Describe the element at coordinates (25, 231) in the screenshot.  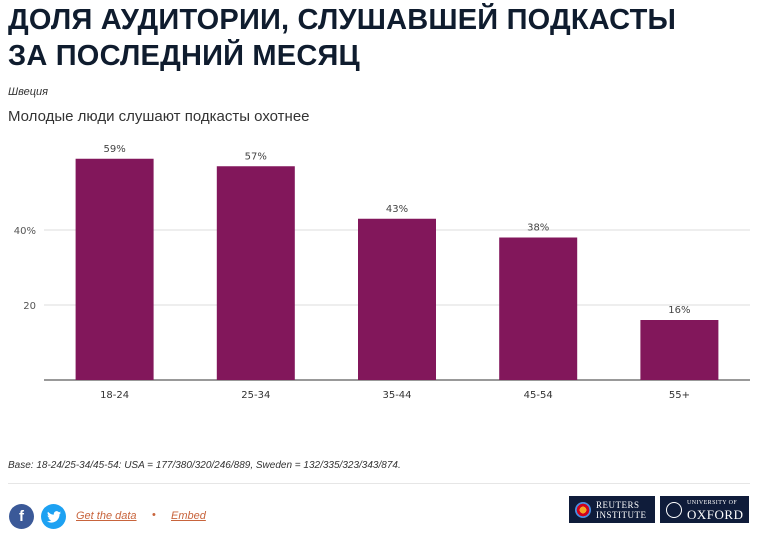
I see `y-tick-label: 40%` at that location.